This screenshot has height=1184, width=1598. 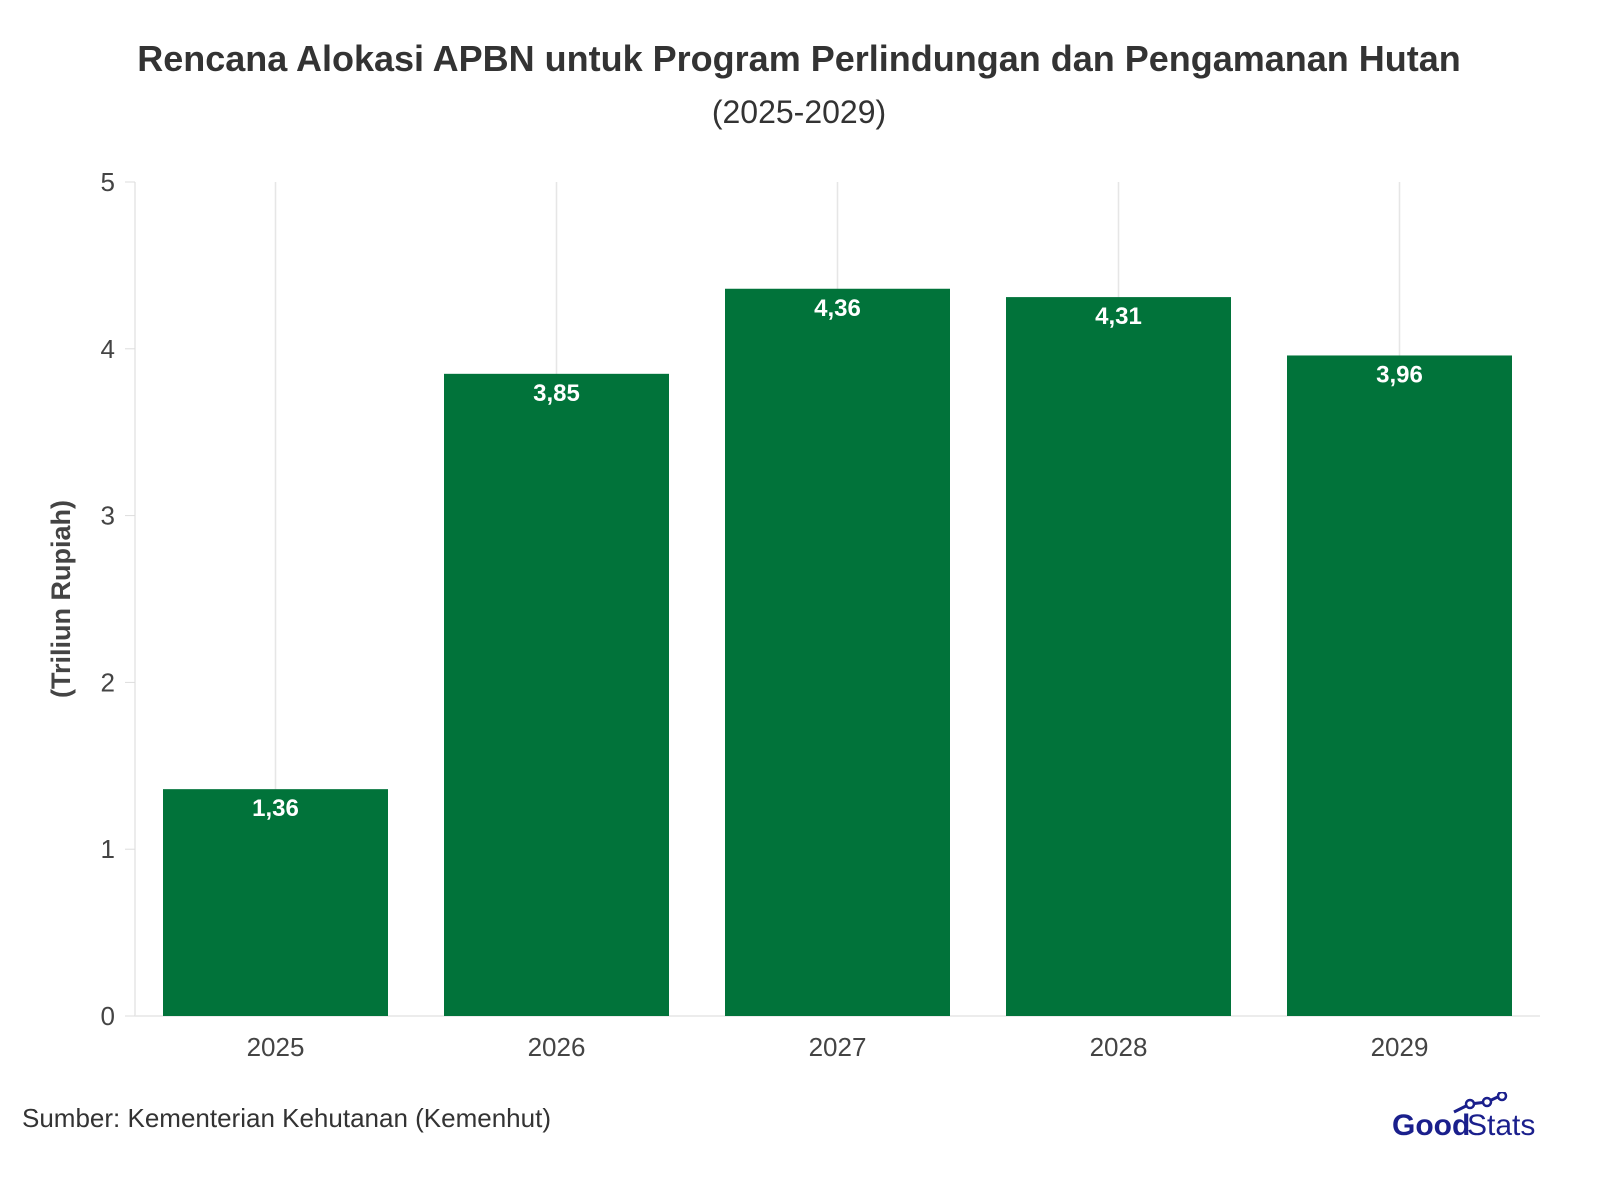 What do you see at coordinates (108, 349) in the screenshot?
I see `y-tick-label: 4` at bounding box center [108, 349].